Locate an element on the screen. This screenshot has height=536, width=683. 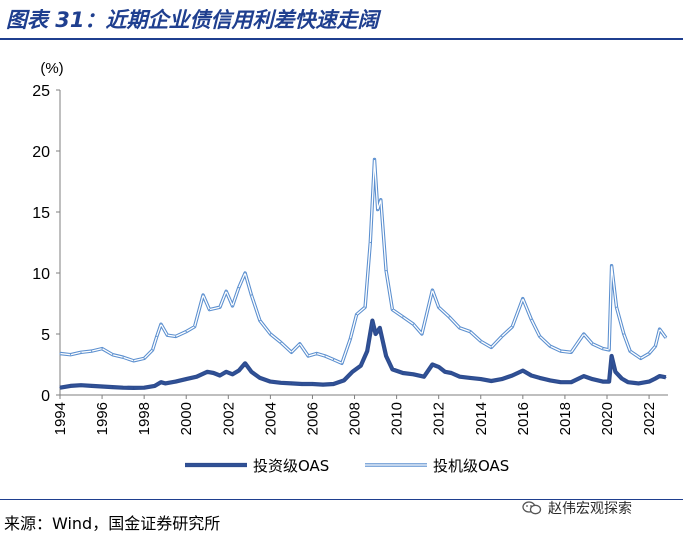
watermark: 赵伟宏观探索 is located at coordinates (577, 508).